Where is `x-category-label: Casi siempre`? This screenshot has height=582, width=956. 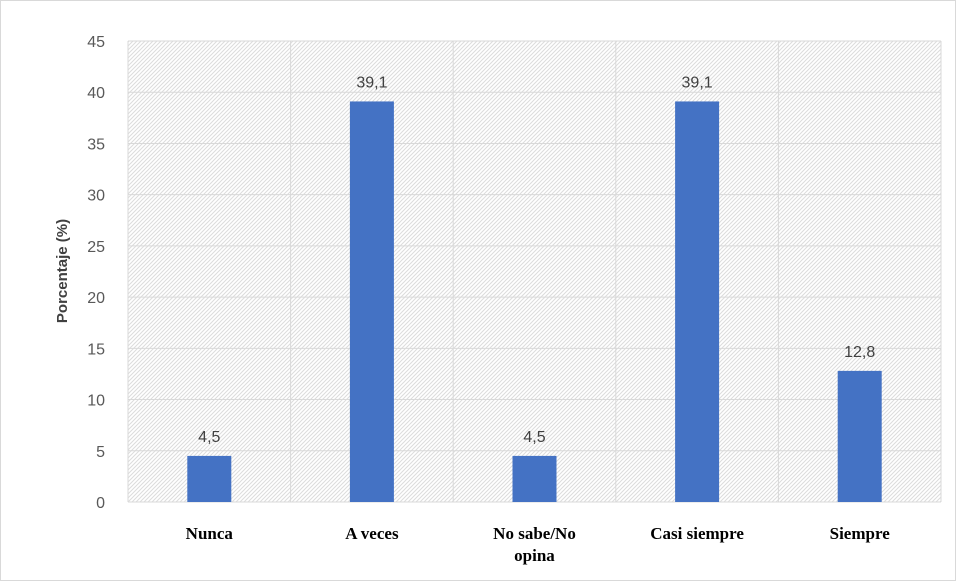 x-category-label: Casi siempre is located at coordinates (697, 533).